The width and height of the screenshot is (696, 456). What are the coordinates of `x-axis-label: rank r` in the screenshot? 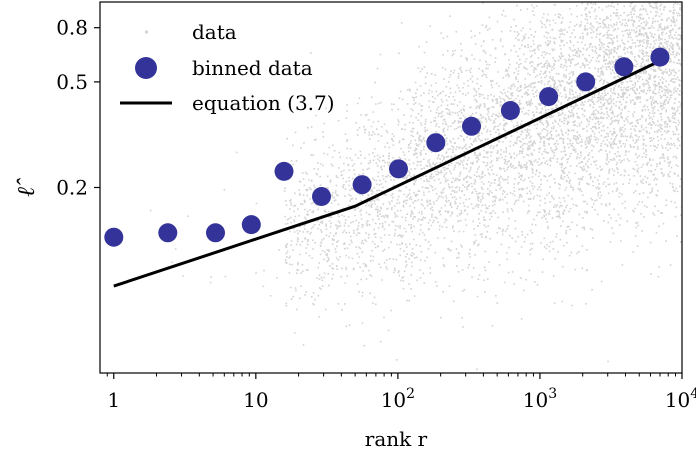 It's located at (396, 439).